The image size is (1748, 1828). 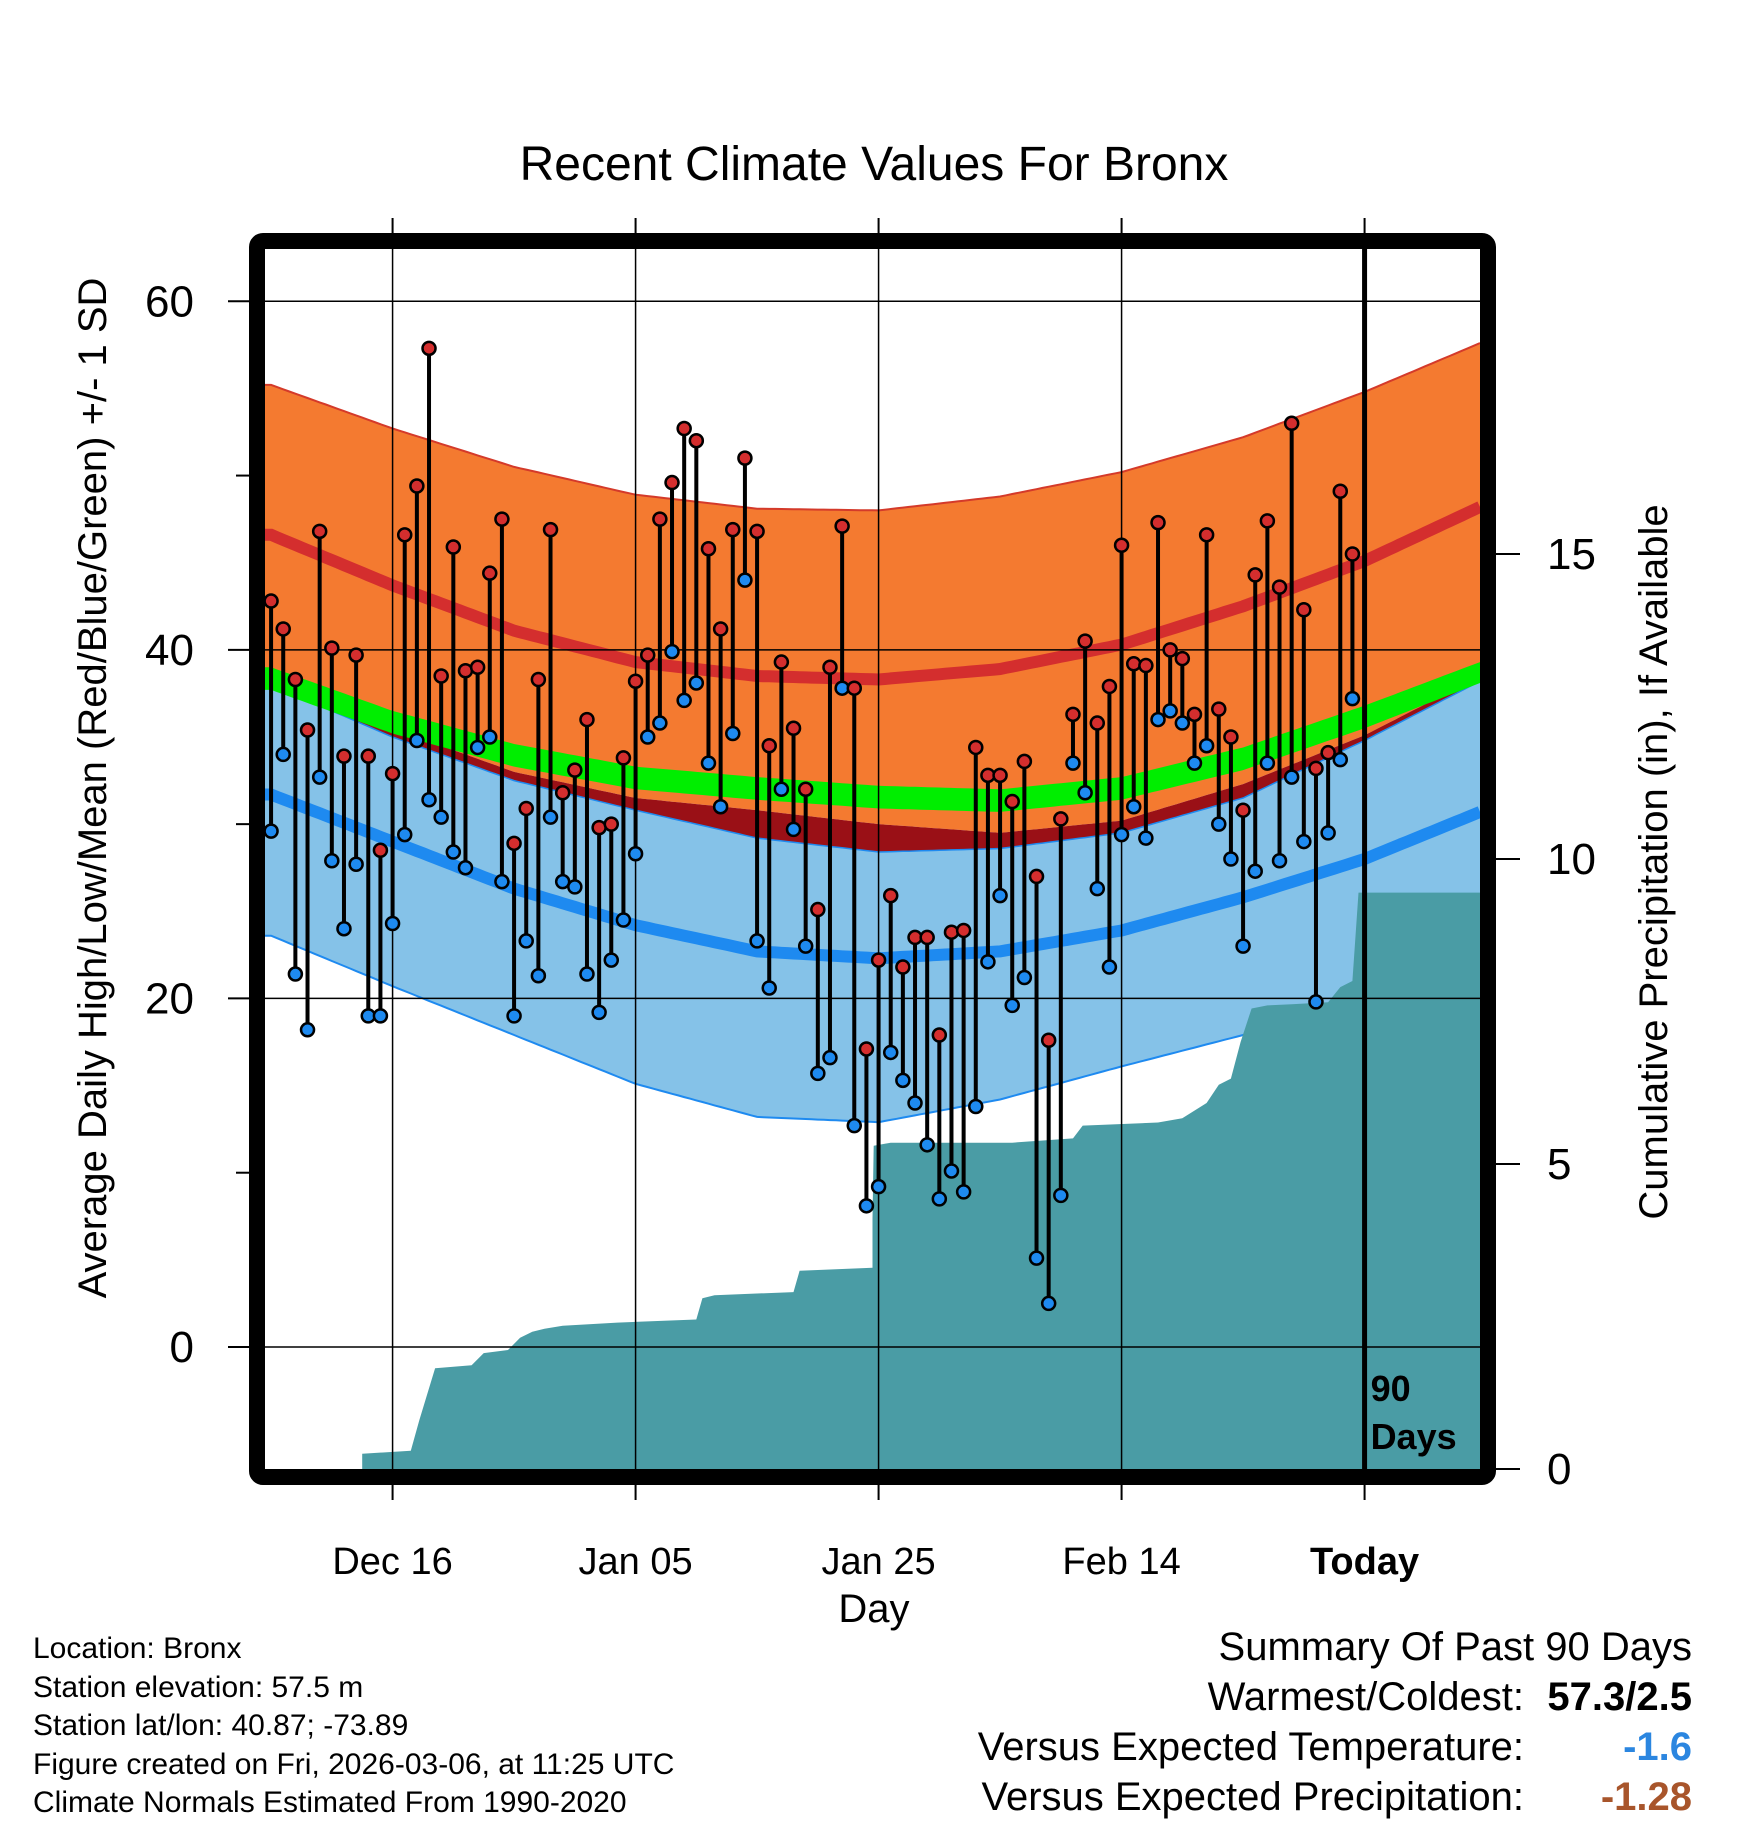 I want to click on x-tick-label: Feb 14, so click(x=1121, y=1562).